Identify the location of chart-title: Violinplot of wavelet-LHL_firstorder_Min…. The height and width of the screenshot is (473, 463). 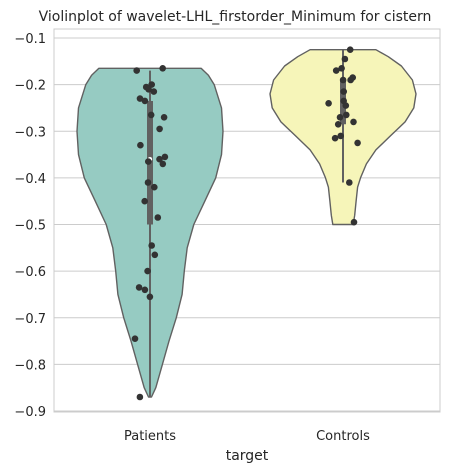
(235, 17).